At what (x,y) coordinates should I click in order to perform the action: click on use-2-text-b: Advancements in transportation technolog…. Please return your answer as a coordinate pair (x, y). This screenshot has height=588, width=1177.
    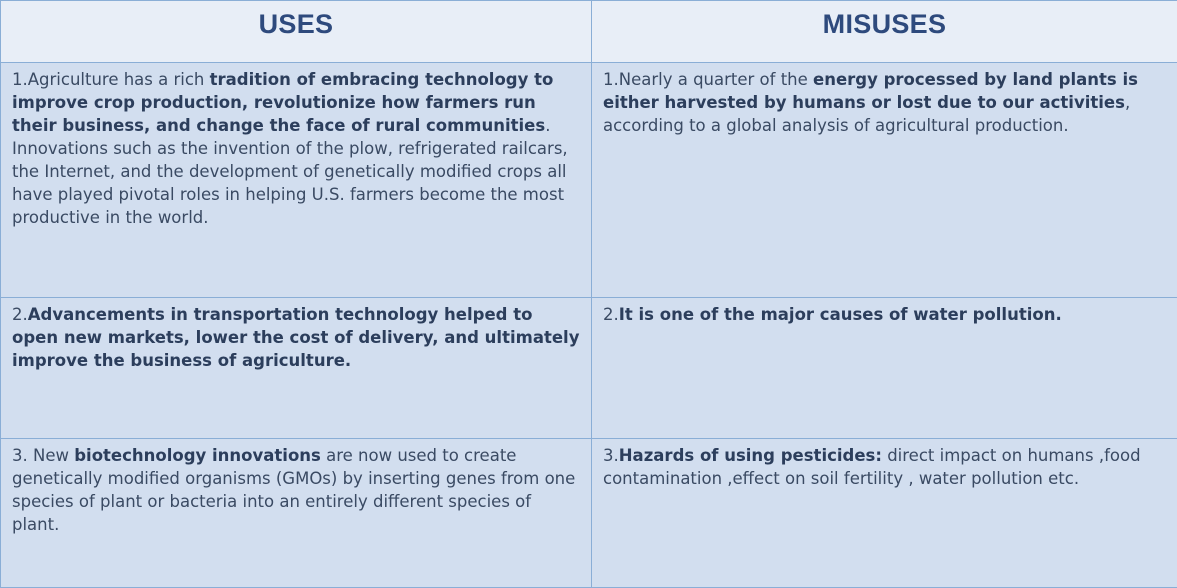
    Looking at the image, I should click on (295, 337).